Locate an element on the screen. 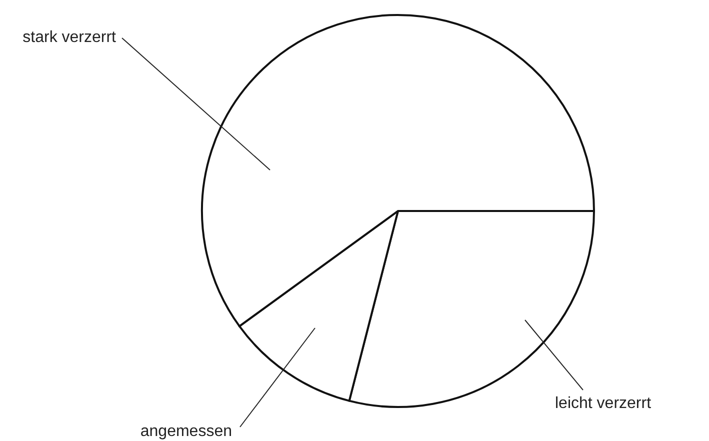 Image resolution: width=709 pixels, height=441 pixels. slice-label: leicht verzerrt is located at coordinates (603, 403).